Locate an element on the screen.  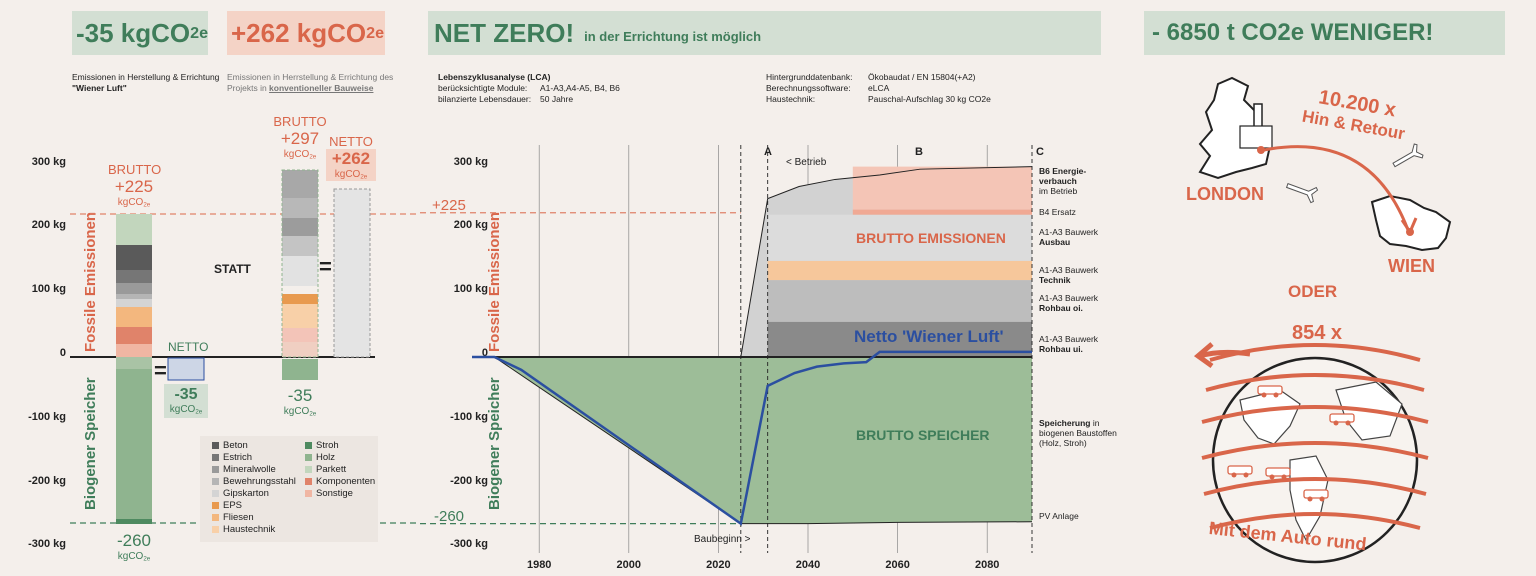
netto-bar-konventionell is located at coordinates (352, 273).